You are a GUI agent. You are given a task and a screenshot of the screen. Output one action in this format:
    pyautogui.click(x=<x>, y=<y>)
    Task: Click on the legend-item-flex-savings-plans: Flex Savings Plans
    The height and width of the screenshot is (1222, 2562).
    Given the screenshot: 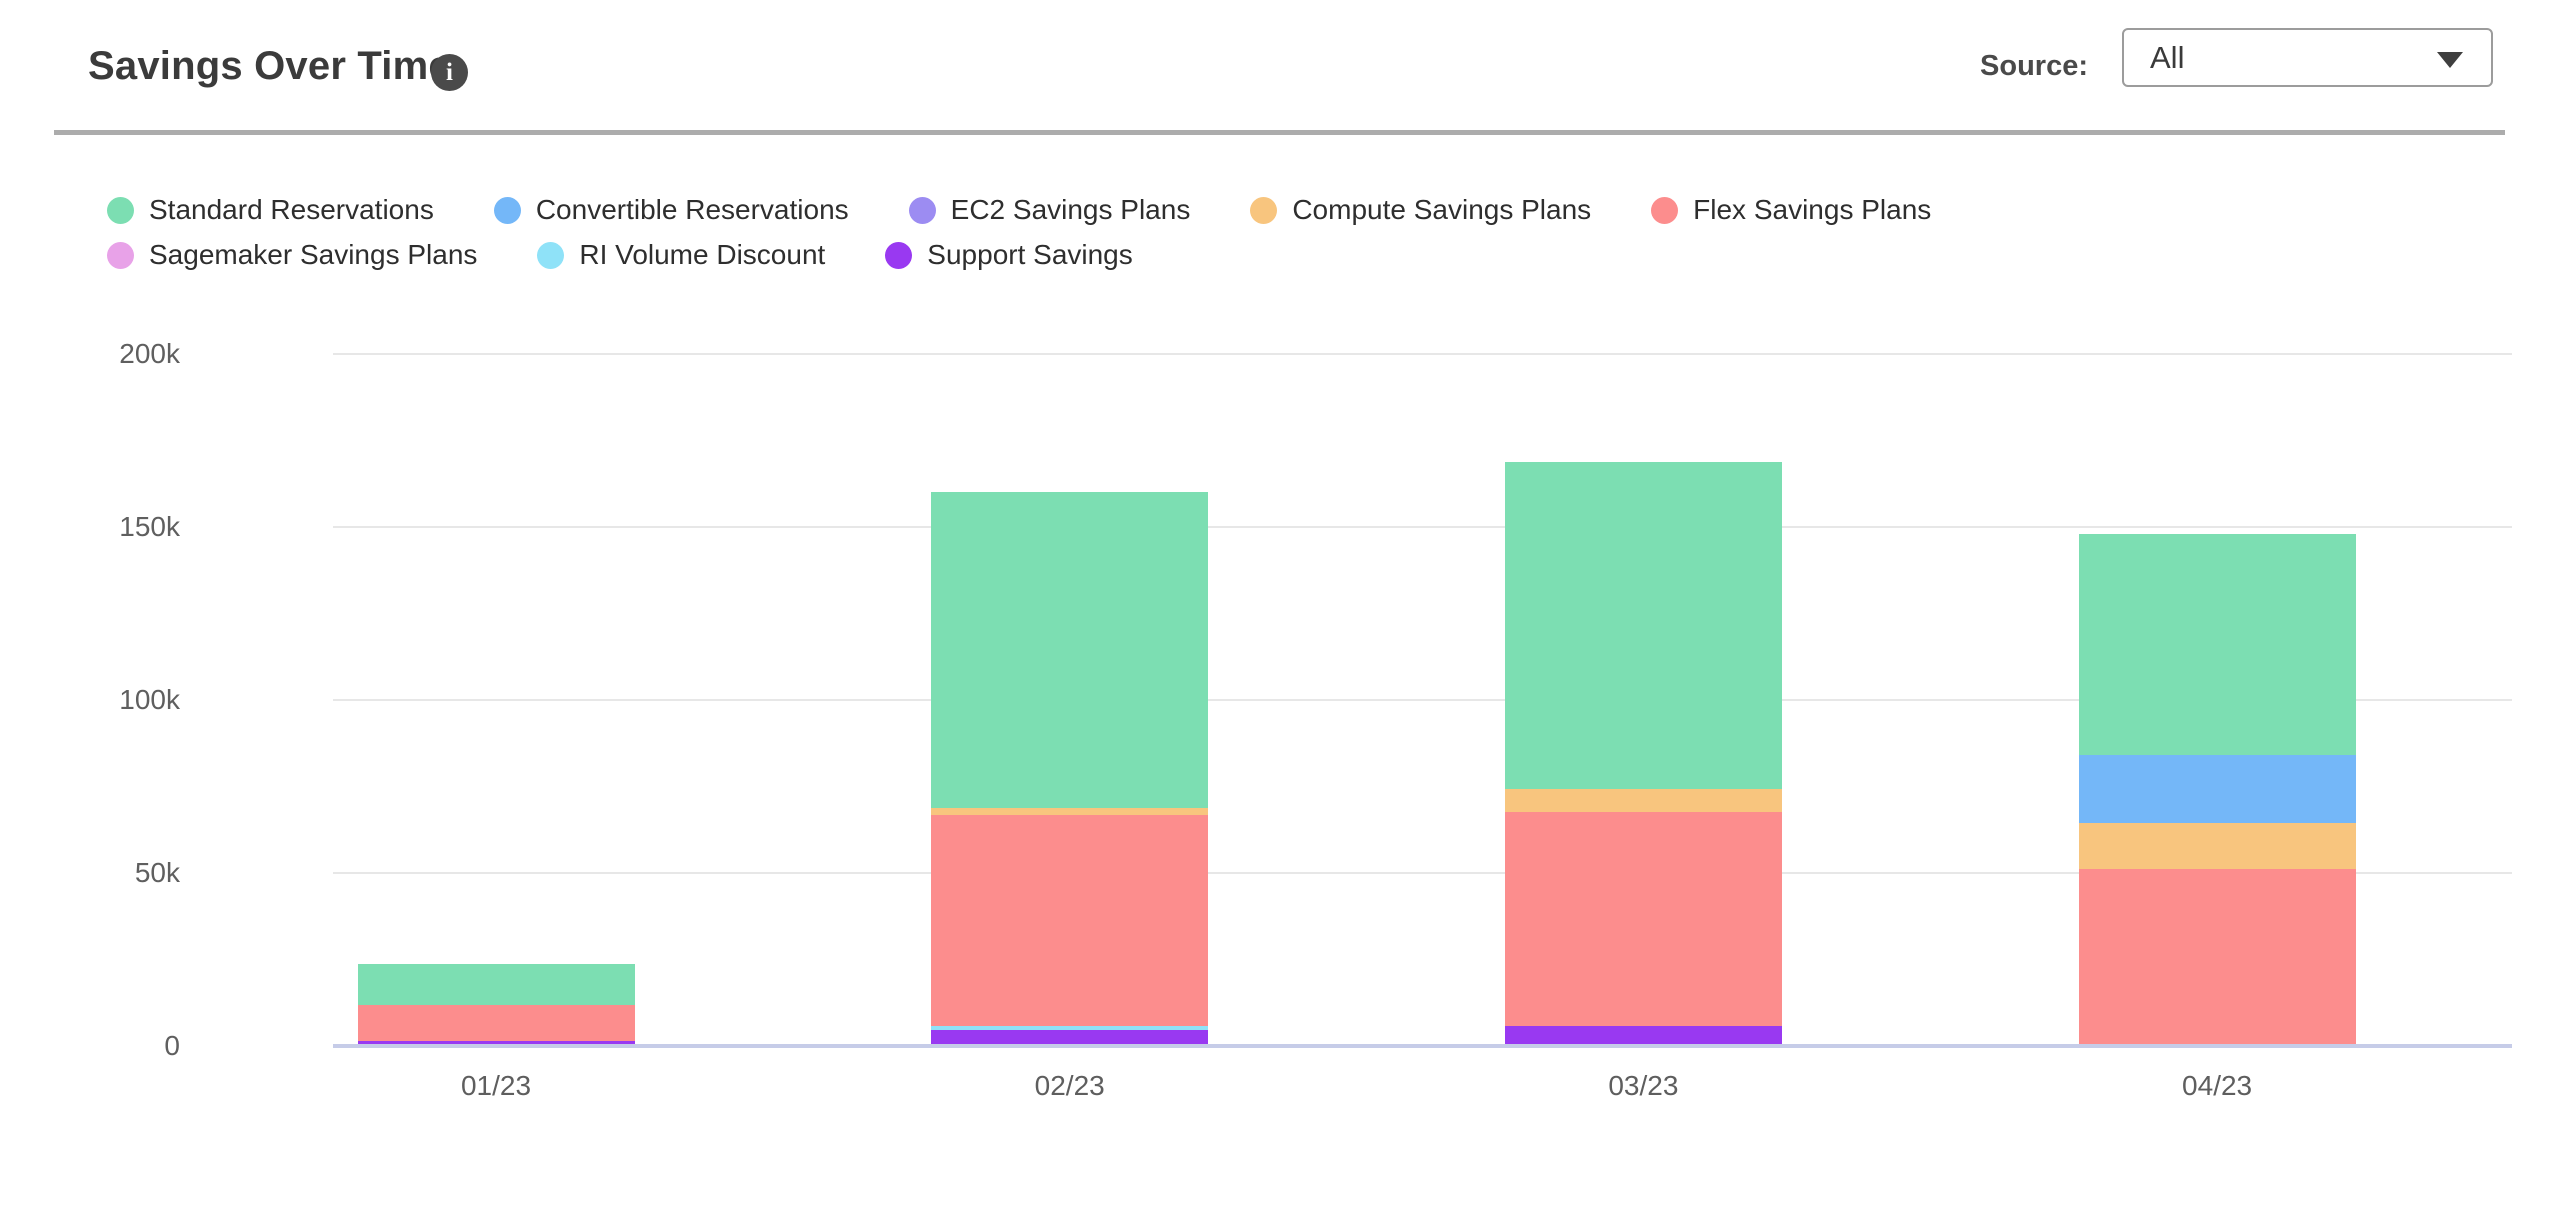 What is the action you would take?
    pyautogui.click(x=1791, y=210)
    